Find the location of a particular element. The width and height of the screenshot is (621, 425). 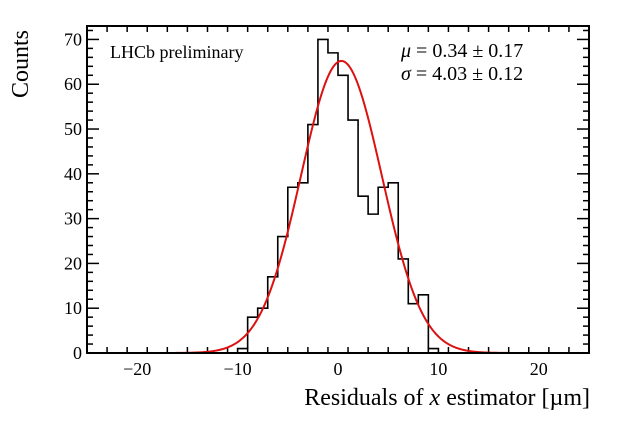

x-axis-title-part-1: Residuals of is located at coordinates (366, 398).